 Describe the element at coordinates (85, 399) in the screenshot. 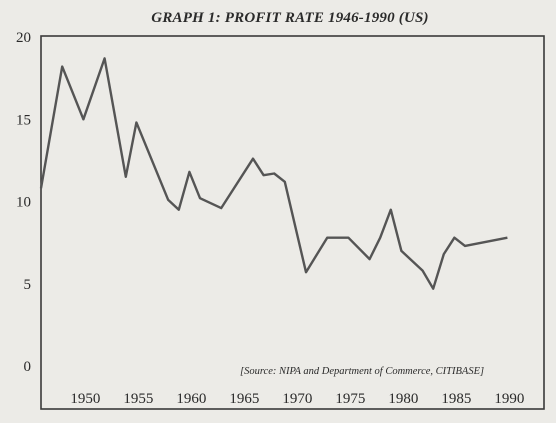

I see `x-tick-label: 1950` at that location.